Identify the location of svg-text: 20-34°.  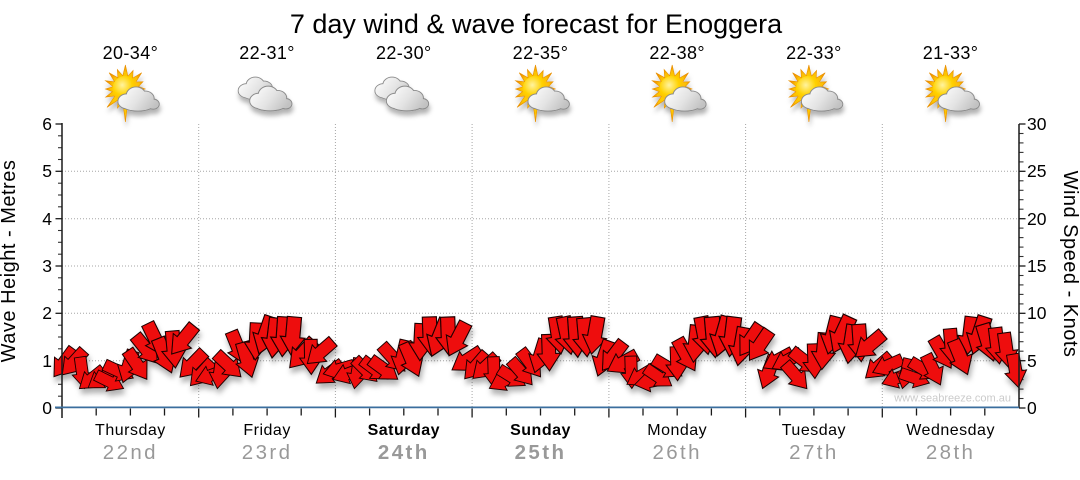
(131, 53).